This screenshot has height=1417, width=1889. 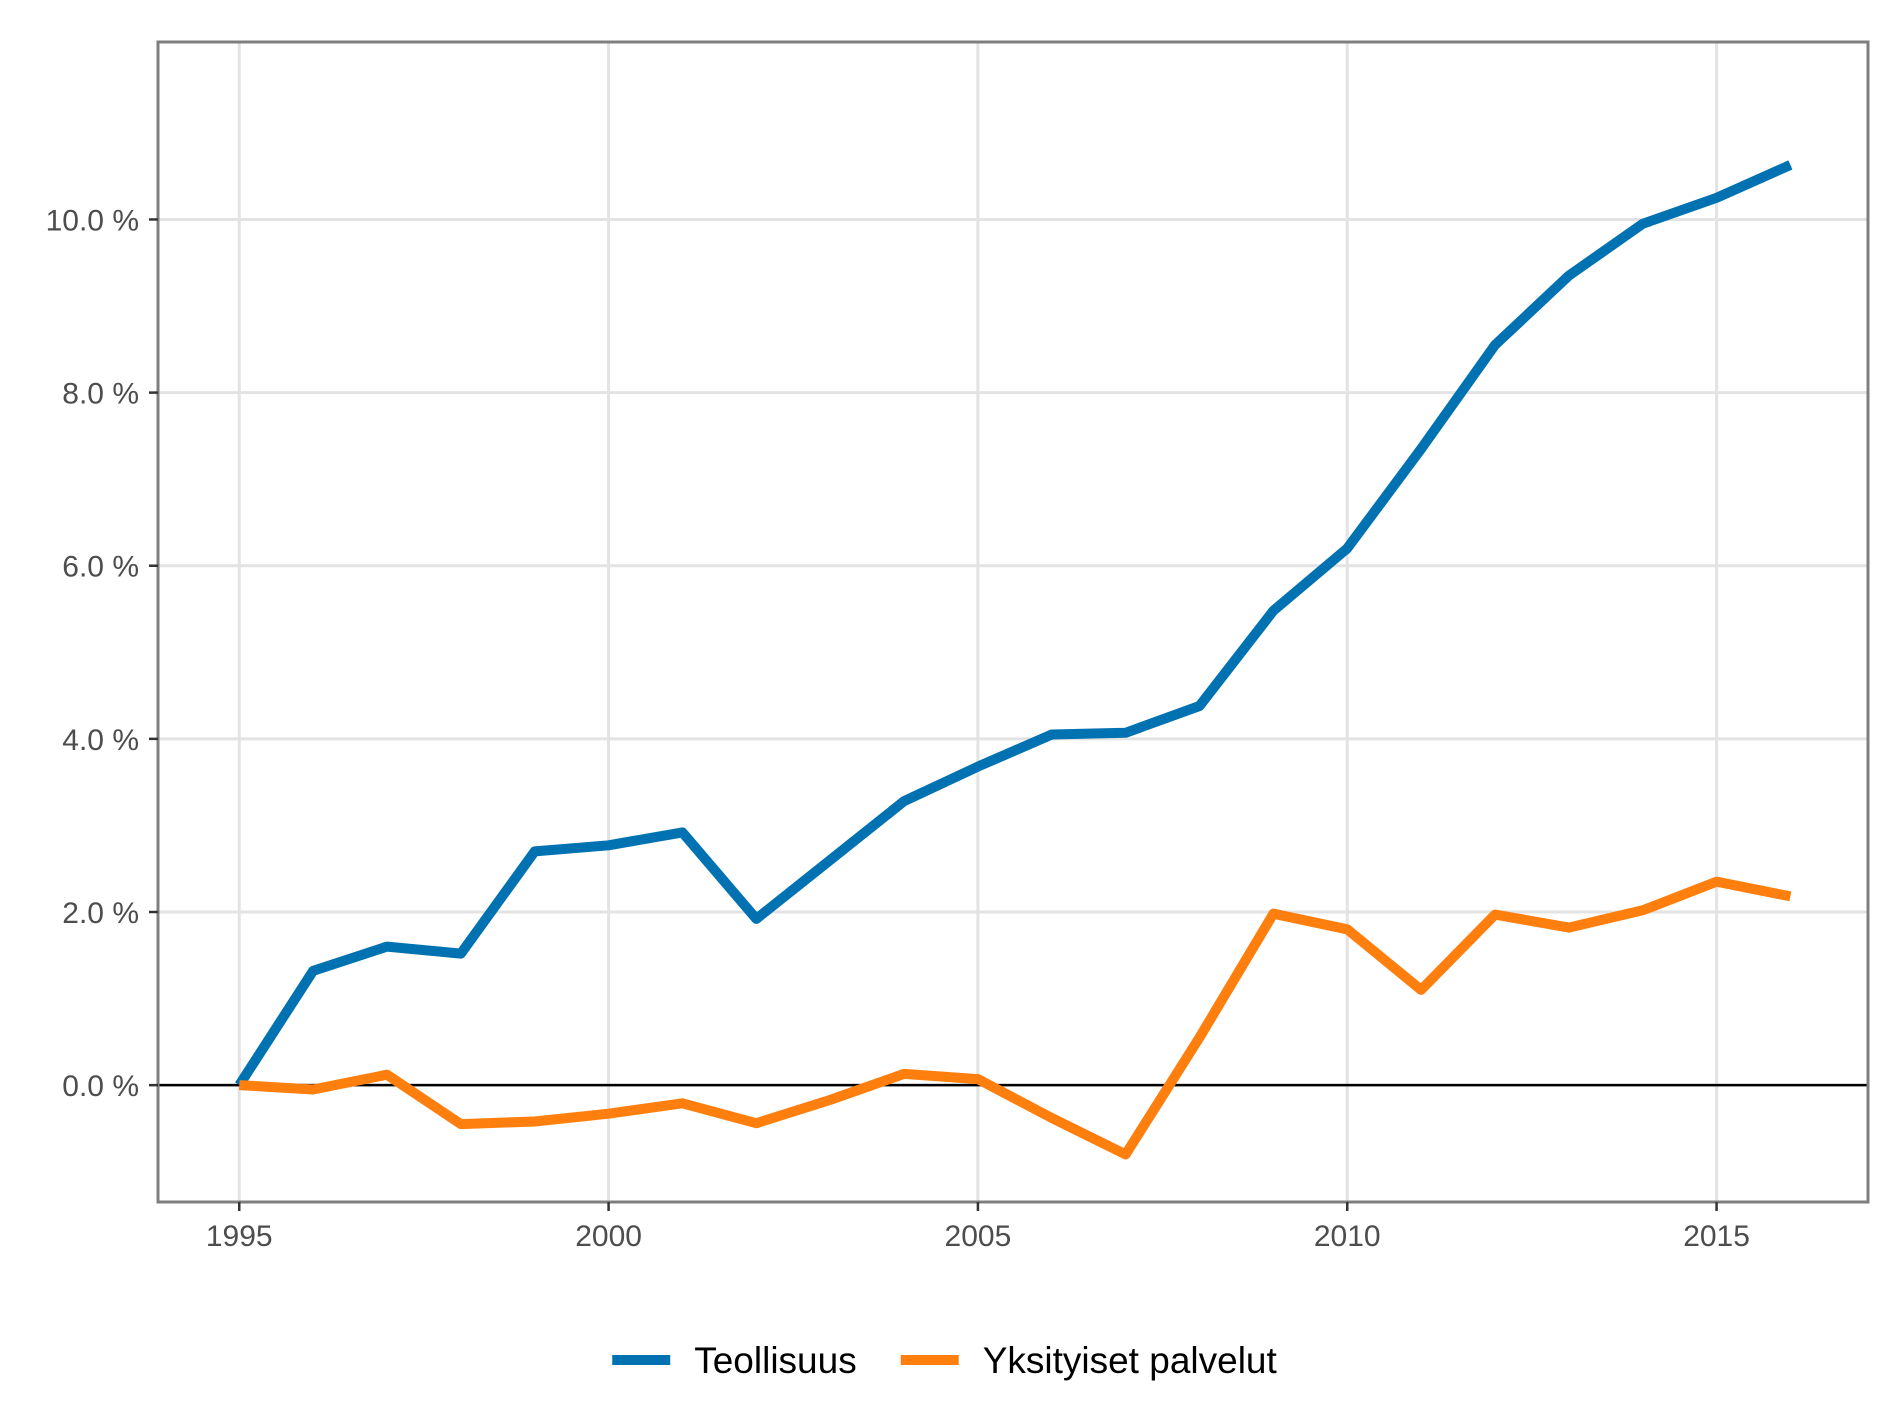 I want to click on y-tick-label: 10.0 %, so click(x=92, y=220).